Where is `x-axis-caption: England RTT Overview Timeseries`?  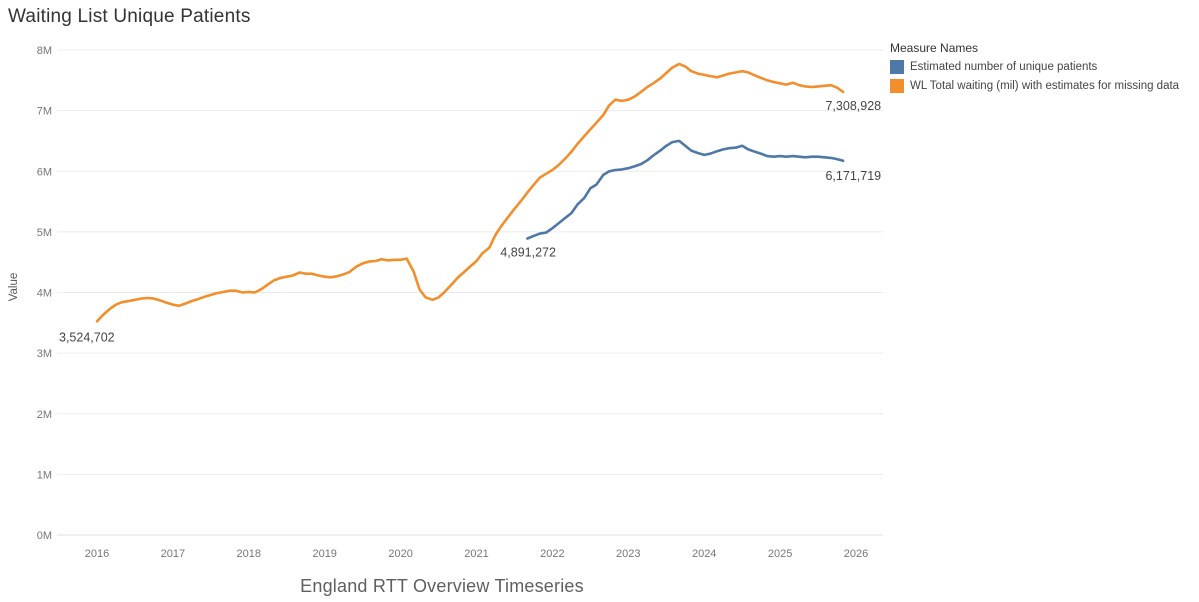 x-axis-caption: England RTT Overview Timeseries is located at coordinates (442, 586).